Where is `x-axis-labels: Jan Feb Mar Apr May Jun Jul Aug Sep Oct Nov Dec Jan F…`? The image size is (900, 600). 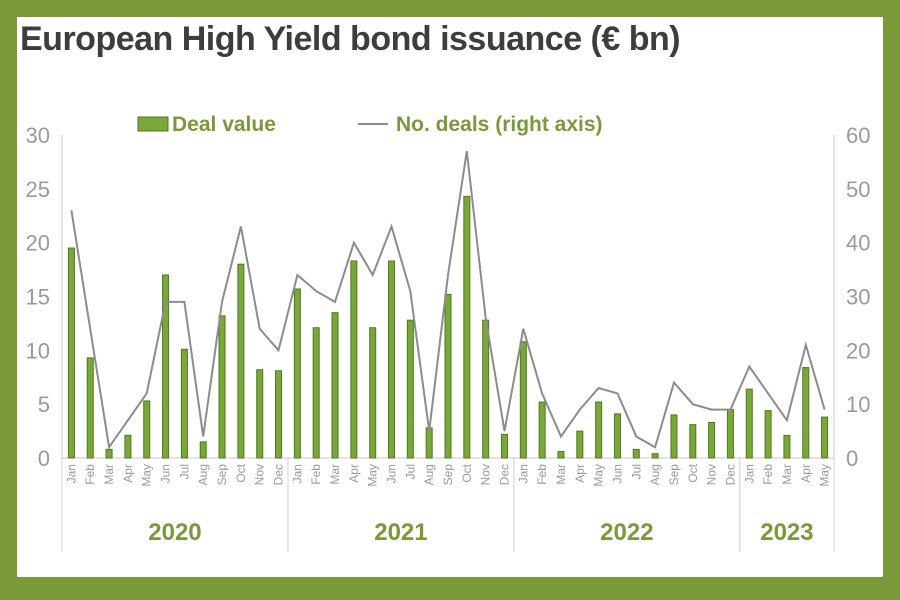
x-axis-labels: Jan Feb Mar Apr May Jun Jul Aug Sep Oct Nov Dec Jan F… is located at coordinates (448, 505).